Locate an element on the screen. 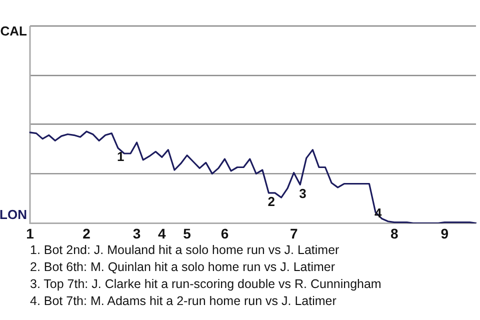 Image resolution: width=480 pixels, height=320 pixels. x-tick-label: 9 is located at coordinates (444, 233).